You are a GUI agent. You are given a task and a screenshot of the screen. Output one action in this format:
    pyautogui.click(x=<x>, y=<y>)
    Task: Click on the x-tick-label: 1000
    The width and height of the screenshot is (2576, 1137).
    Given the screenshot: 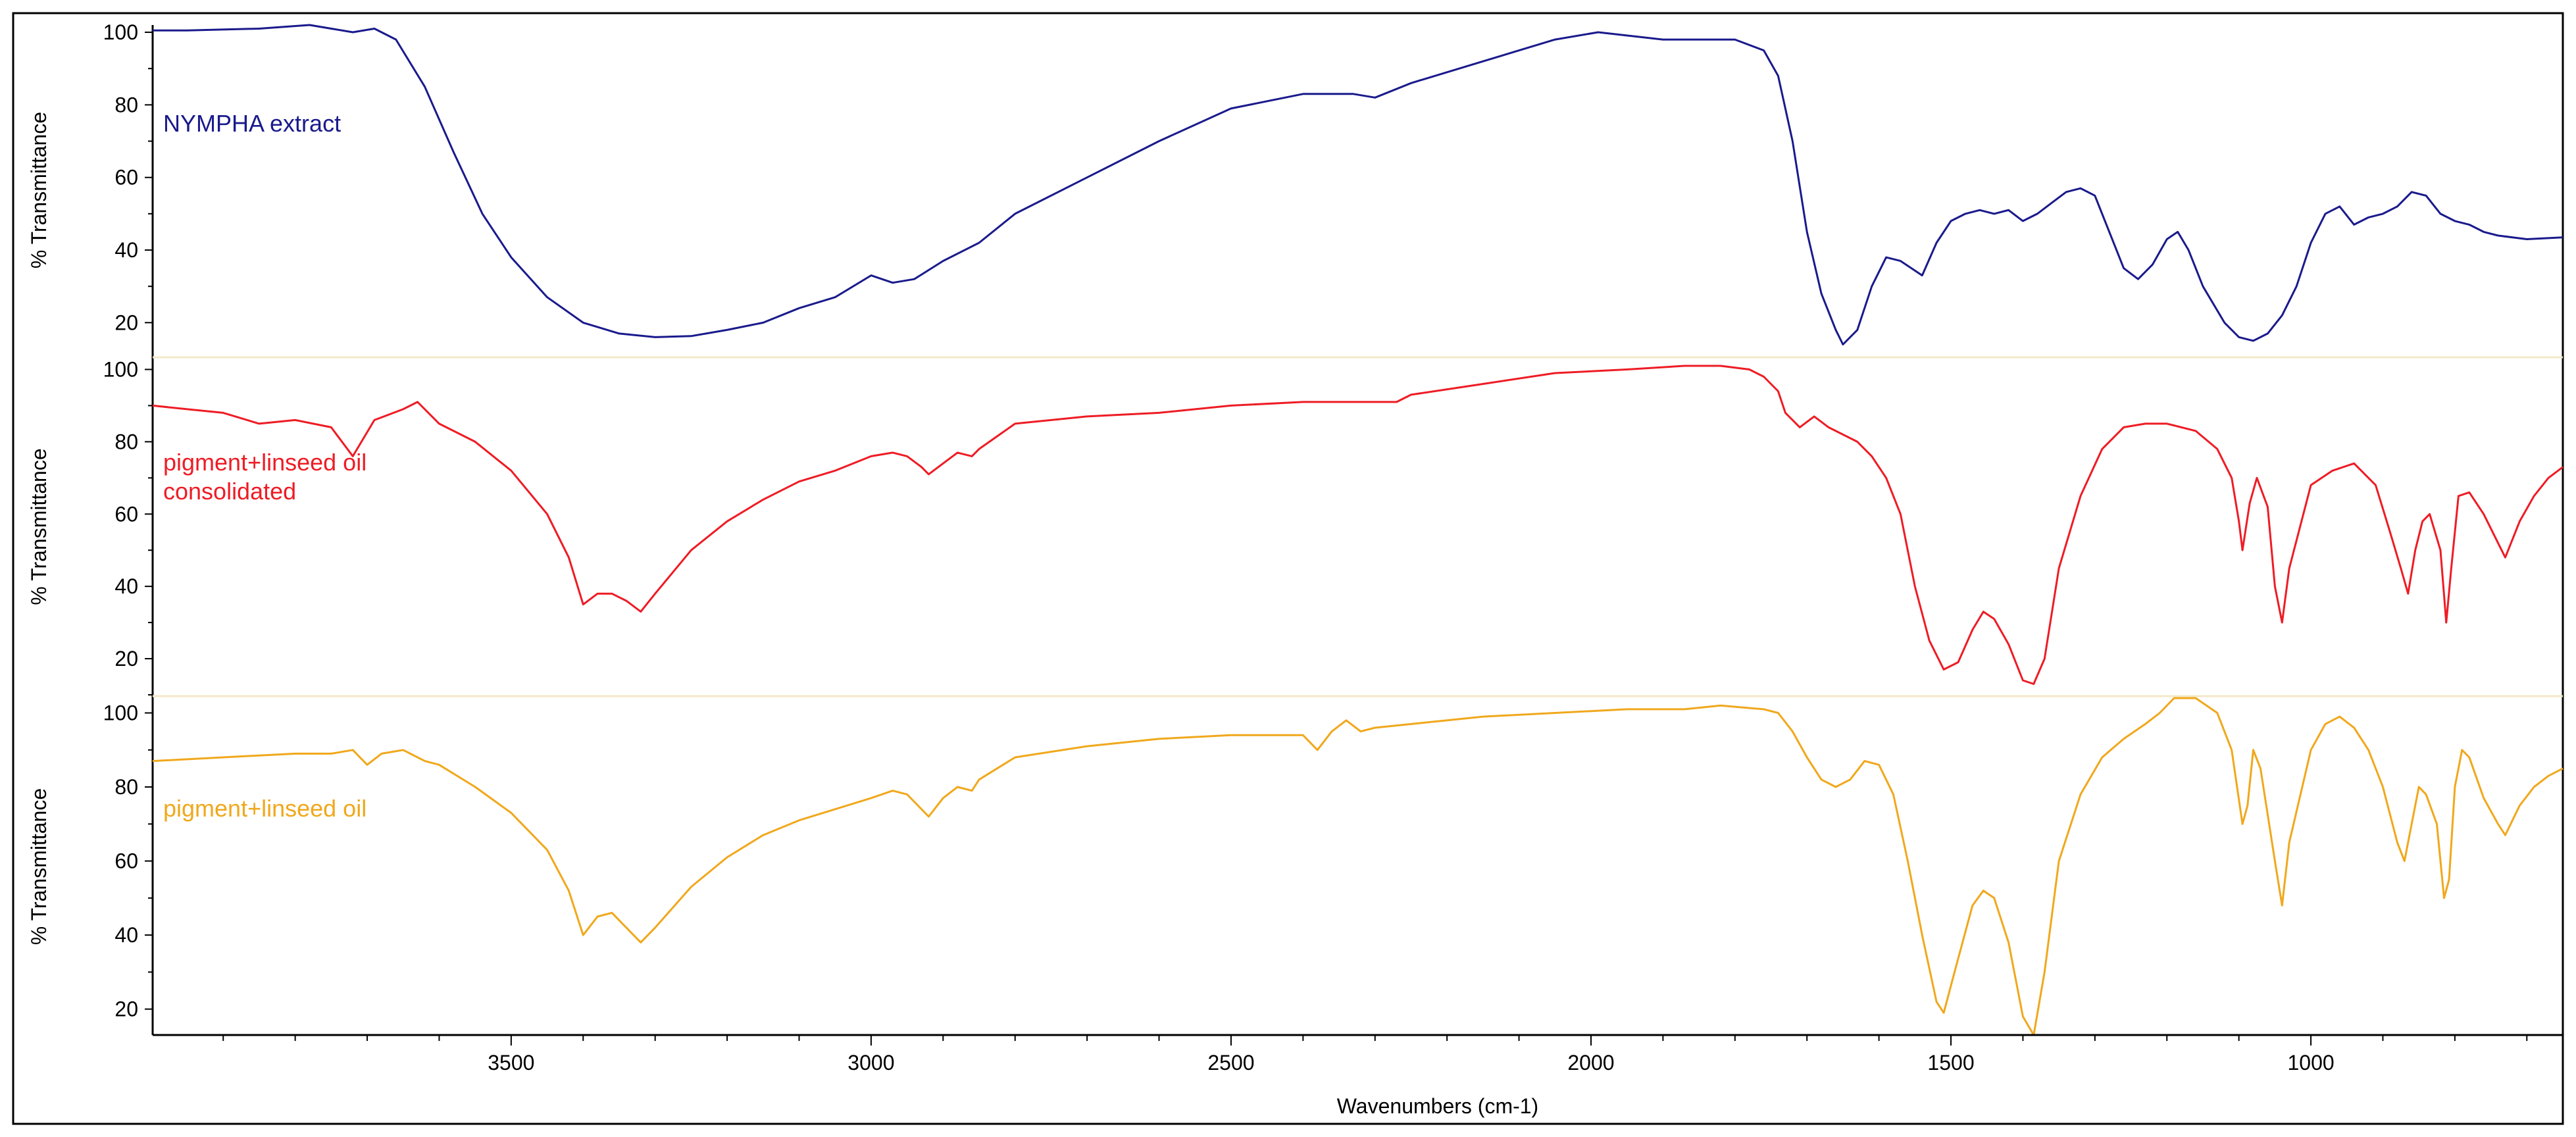 What is the action you would take?
    pyautogui.click(x=2310, y=1062)
    